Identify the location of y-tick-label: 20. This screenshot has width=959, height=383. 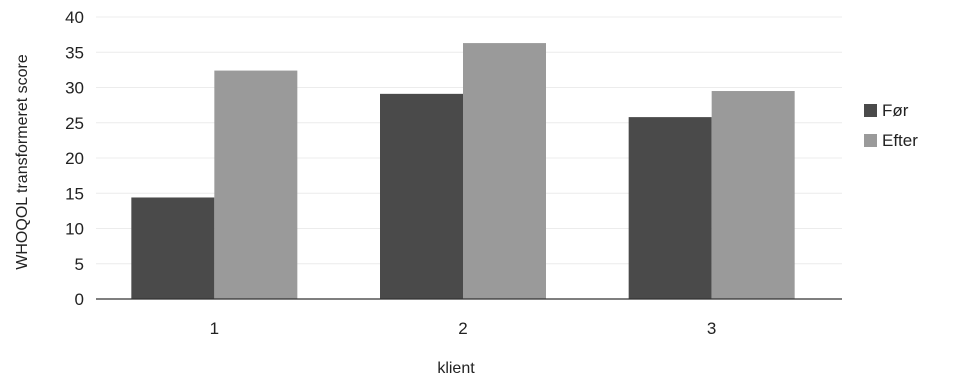
(74, 158).